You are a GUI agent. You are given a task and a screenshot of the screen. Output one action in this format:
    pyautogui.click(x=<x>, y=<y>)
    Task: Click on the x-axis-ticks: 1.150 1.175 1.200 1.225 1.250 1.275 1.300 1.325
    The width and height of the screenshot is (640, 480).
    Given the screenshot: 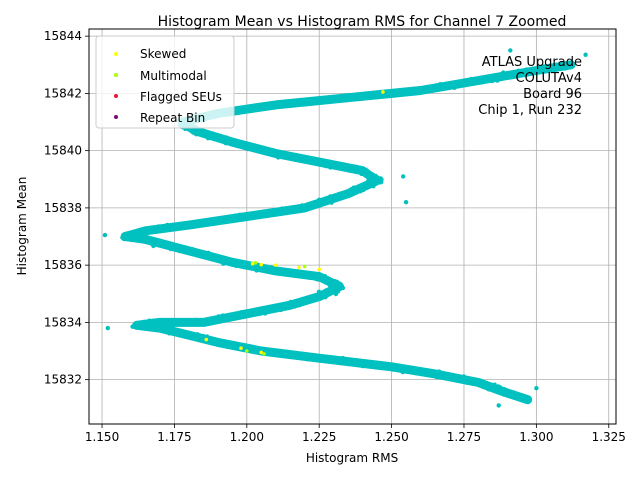 What is the action you would take?
    pyautogui.click(x=355, y=434)
    